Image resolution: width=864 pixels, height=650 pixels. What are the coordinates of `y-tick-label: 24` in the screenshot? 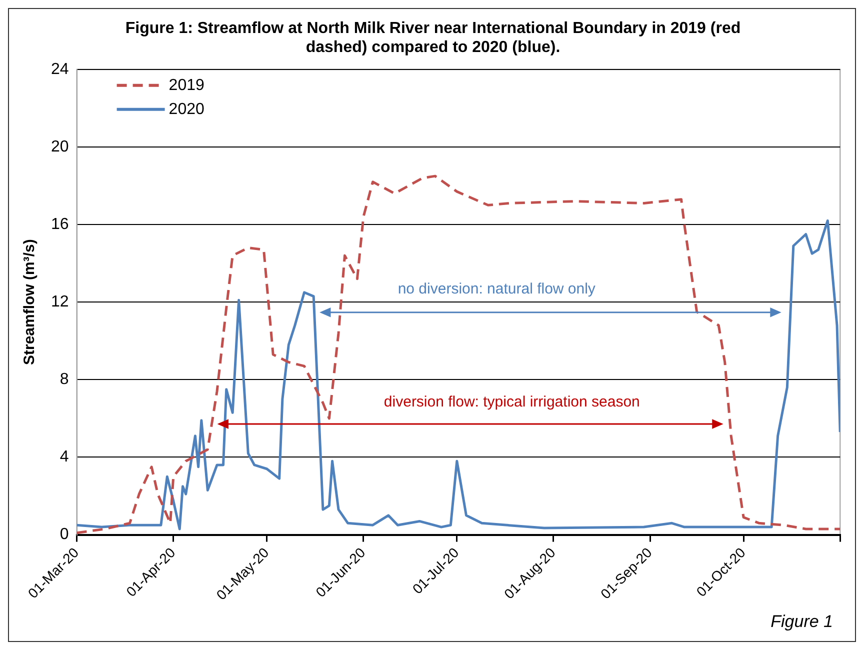 It's located at (60, 69).